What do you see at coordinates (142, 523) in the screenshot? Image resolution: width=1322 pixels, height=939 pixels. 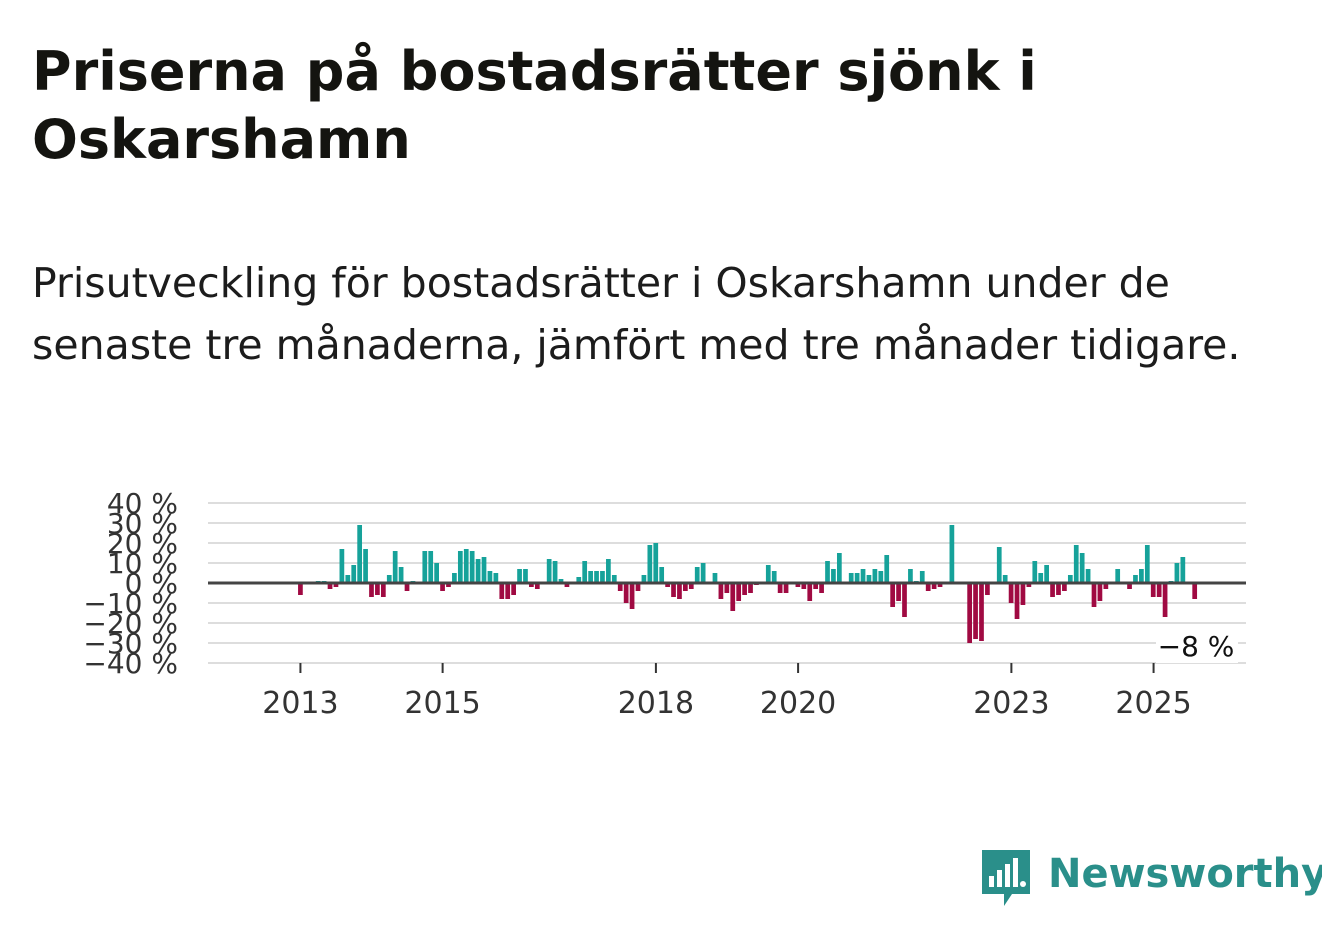 I see `y-tick-label: 30 %` at bounding box center [142, 523].